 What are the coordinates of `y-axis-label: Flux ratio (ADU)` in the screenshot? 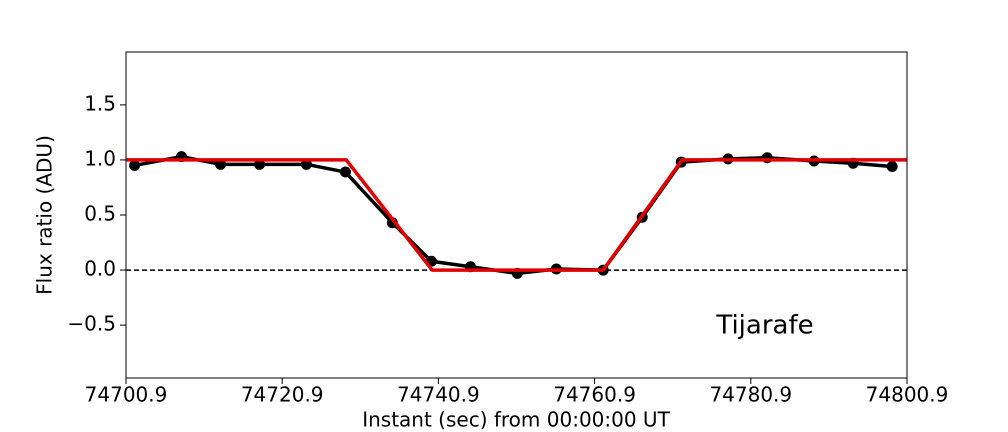 It's located at (45, 215).